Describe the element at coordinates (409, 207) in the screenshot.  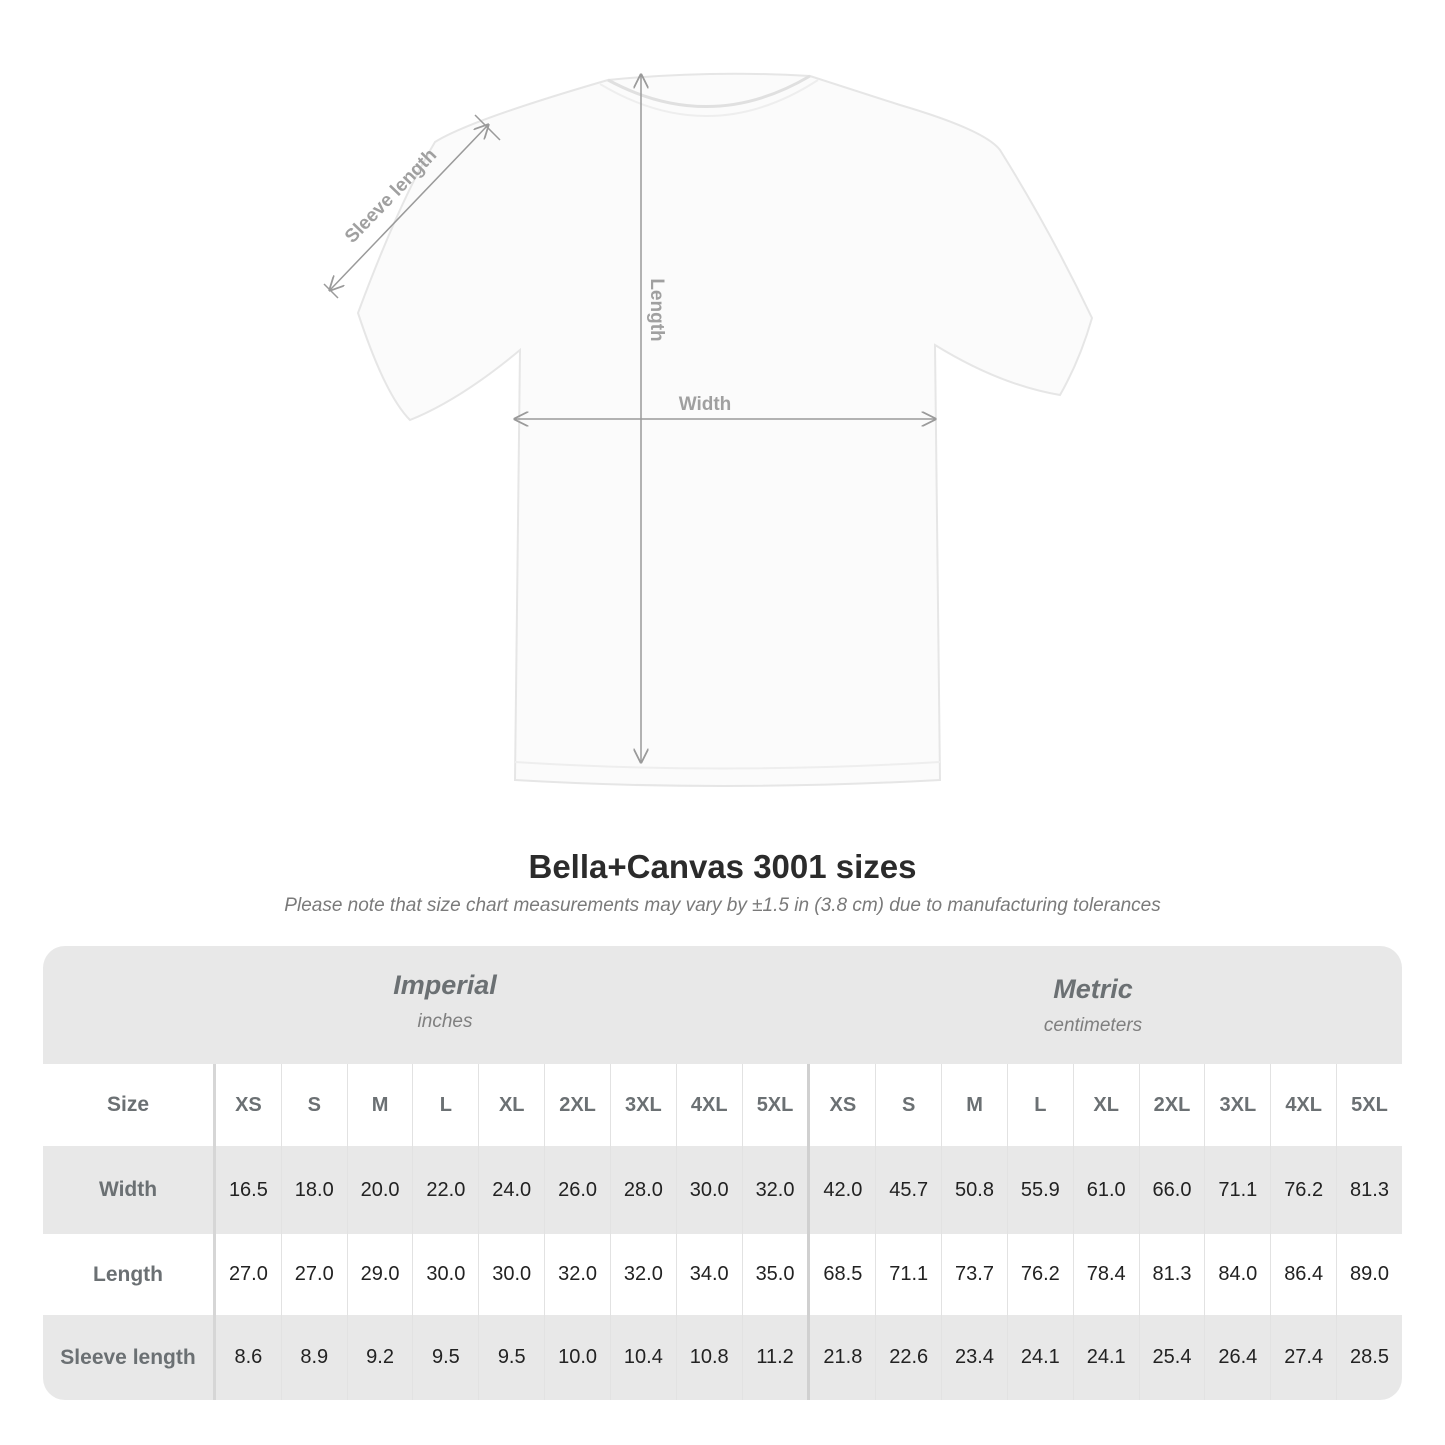
I see `sleeve-arrow` at that location.